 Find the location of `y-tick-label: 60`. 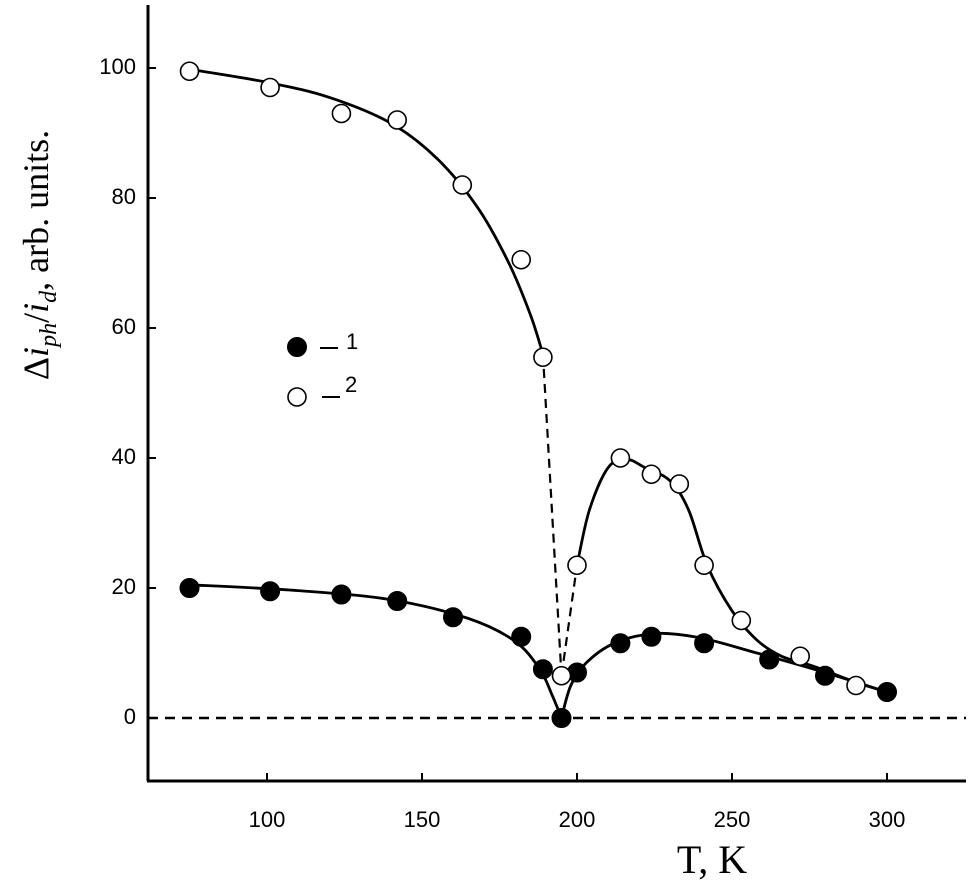

y-tick-label: 60 is located at coordinates (124, 326).